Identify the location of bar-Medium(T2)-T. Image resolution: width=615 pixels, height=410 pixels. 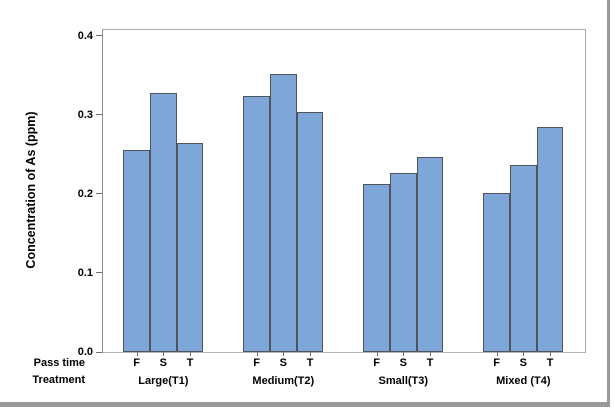
(310, 231).